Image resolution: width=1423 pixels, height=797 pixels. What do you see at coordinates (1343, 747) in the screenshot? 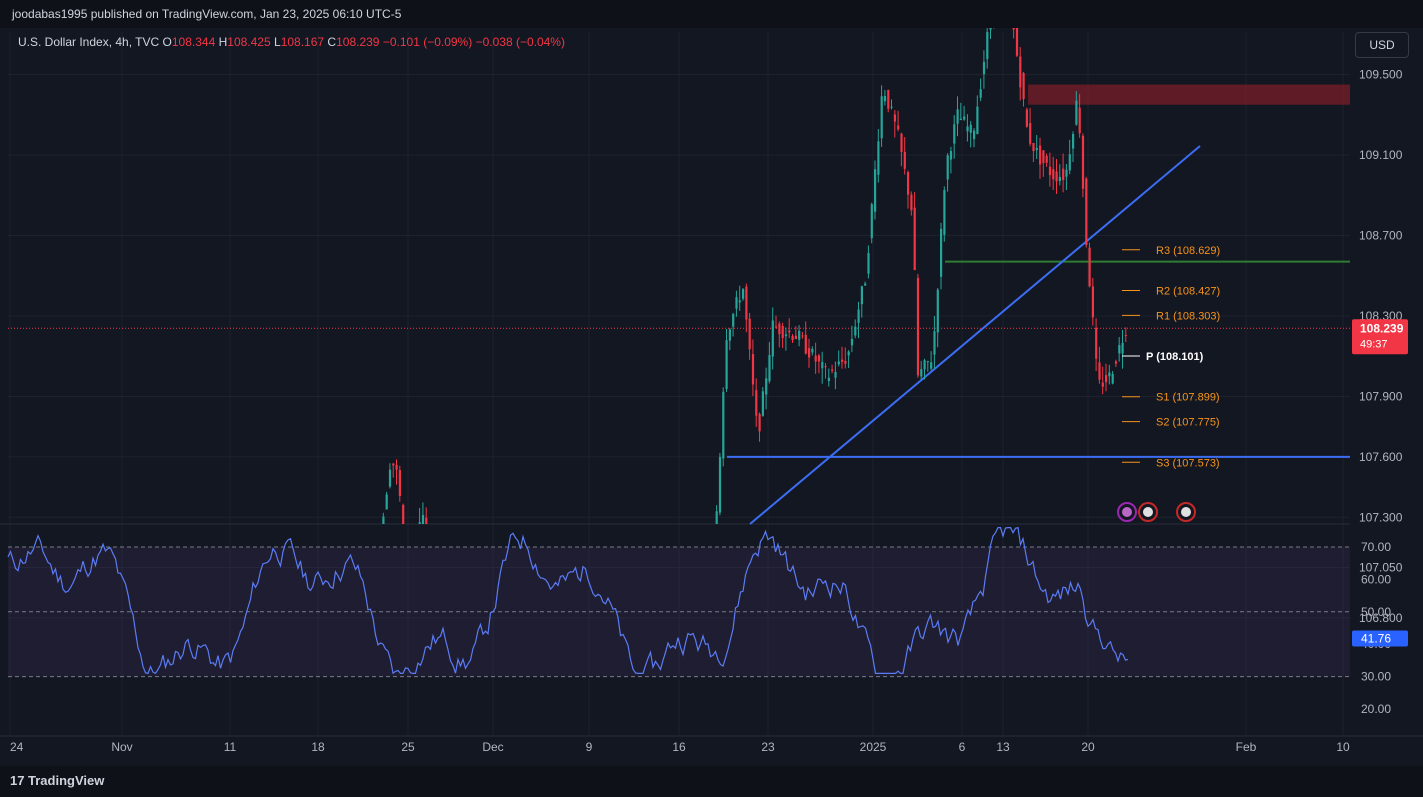
I see `time-tick: 10` at bounding box center [1343, 747].